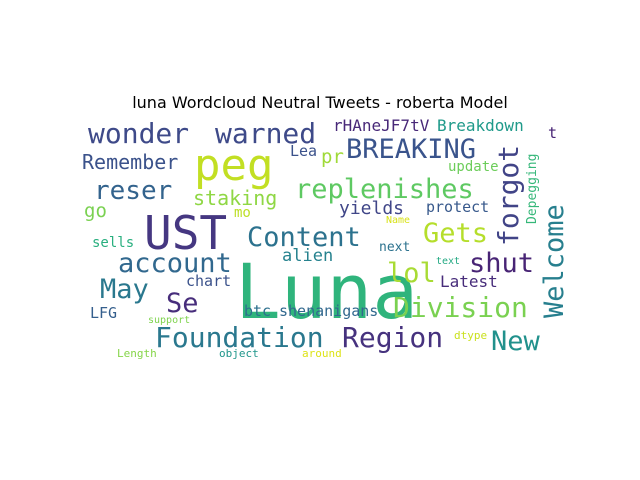 The image size is (640, 480). Describe the element at coordinates (308, 256) in the screenshot. I see `word: alien` at that location.